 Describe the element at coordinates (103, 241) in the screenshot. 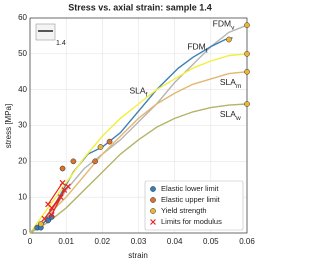

I see `x-tick-label: 0.02` at that location.